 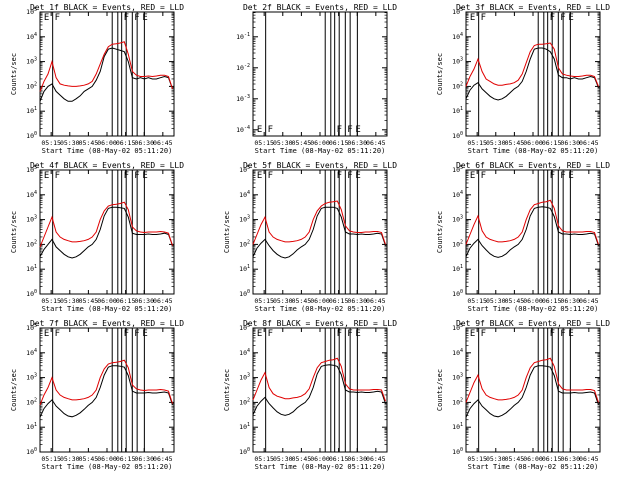 I want to click on plot-title: Det 5f BLACK = Events, RED = LLD, so click(x=320, y=165).